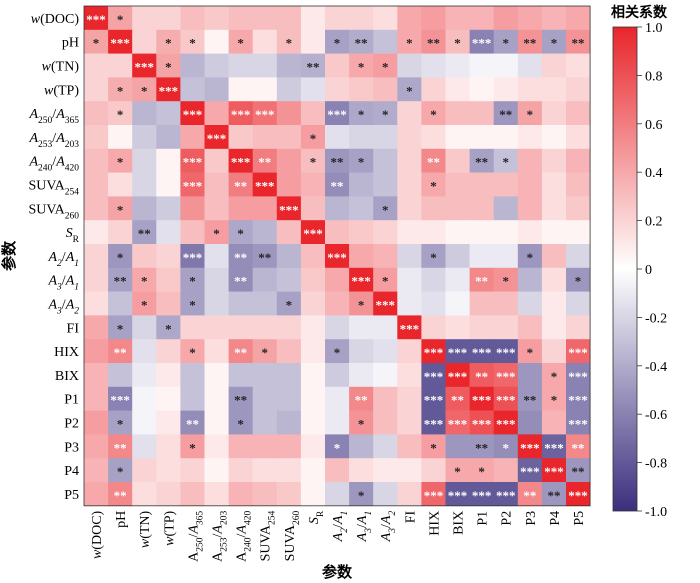  Describe the element at coordinates (385, 137) in the screenshot. I see `heatmap-cell-r5-c12` at that location.